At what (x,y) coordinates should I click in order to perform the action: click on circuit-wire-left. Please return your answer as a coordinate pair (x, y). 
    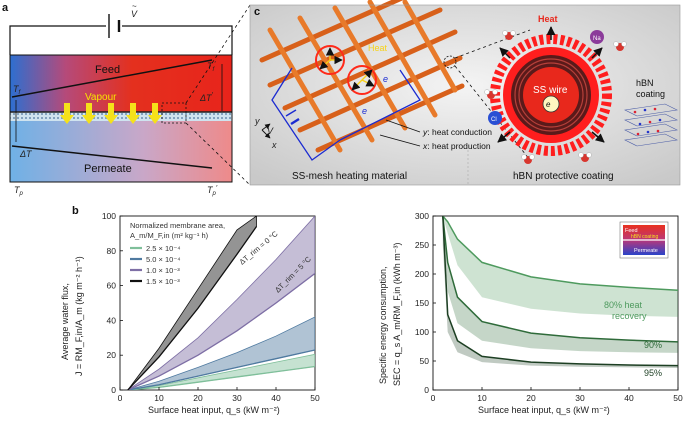
    Looking at the image, I should click on (57, 40).